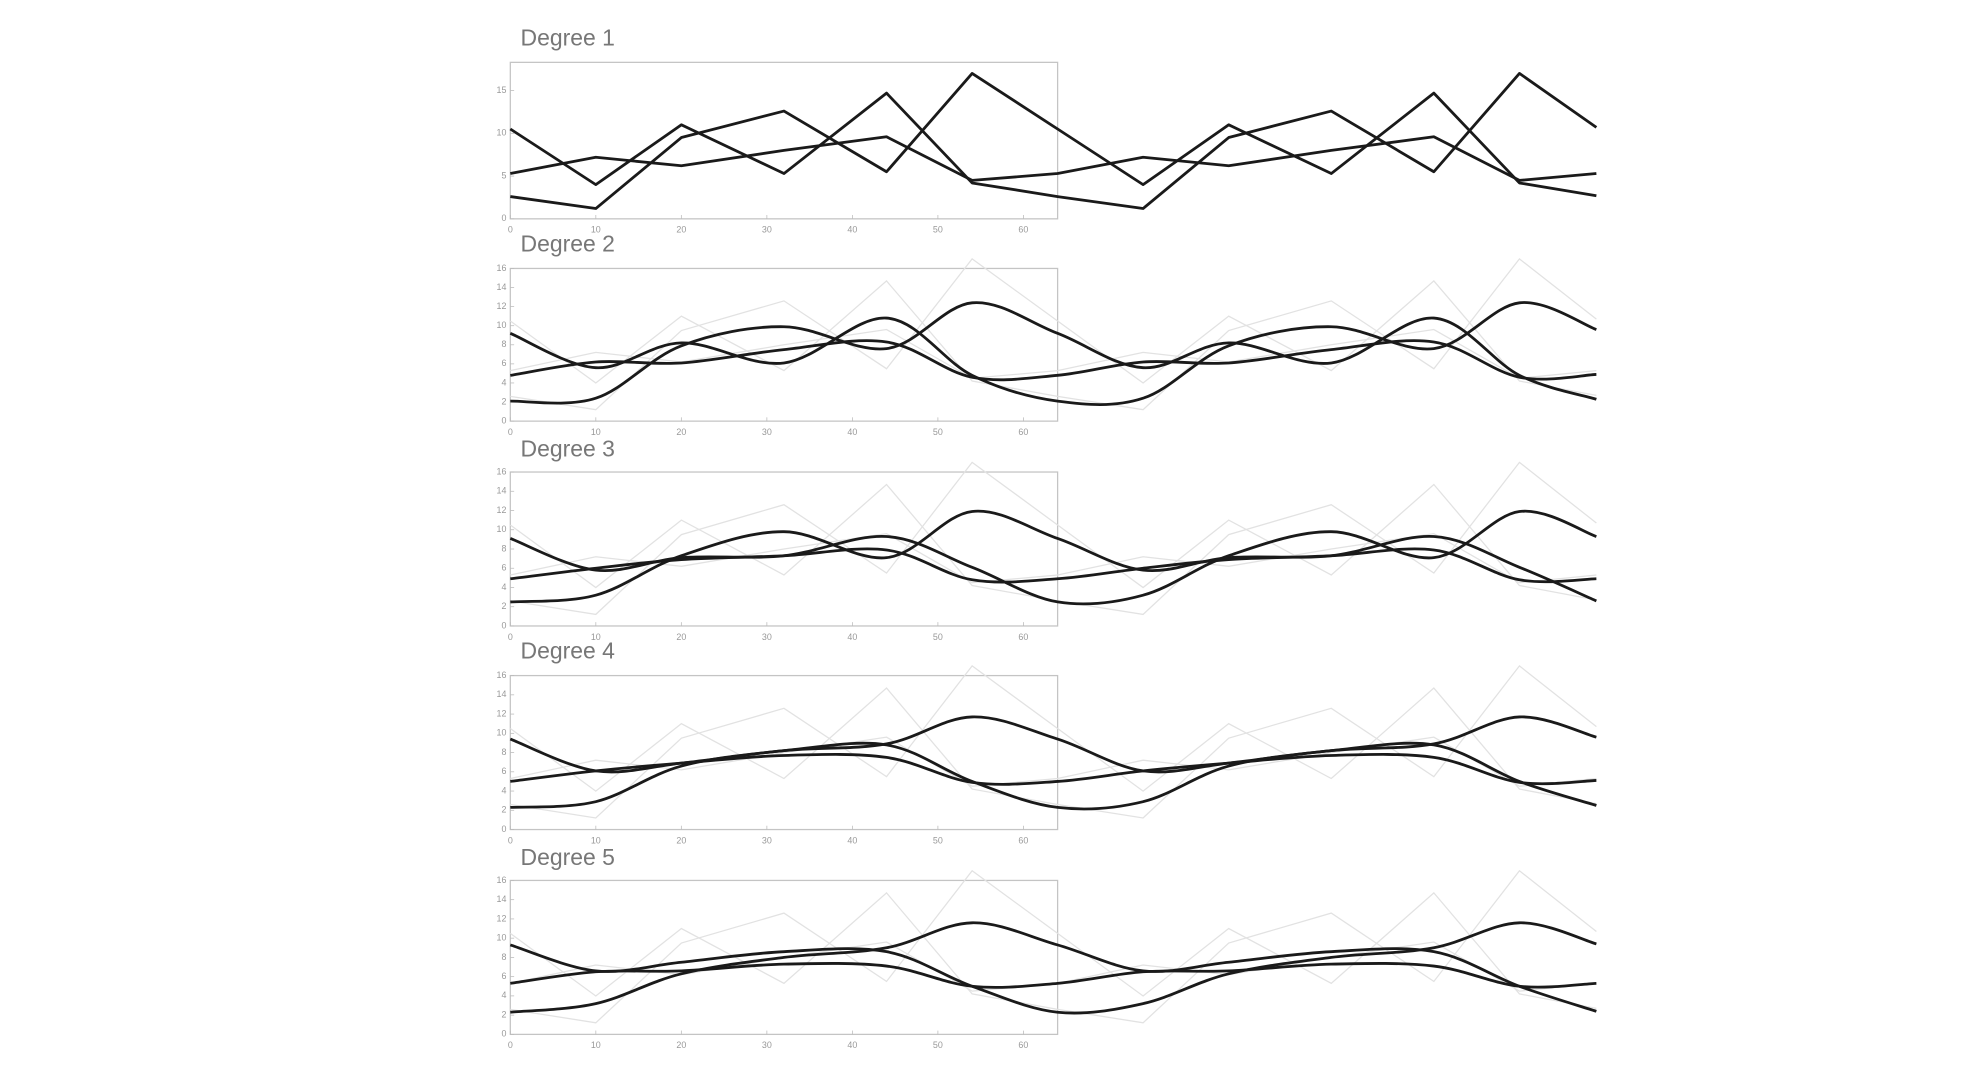  What do you see at coordinates (504, 175) in the screenshot?
I see `y-tick-label: 5` at bounding box center [504, 175].